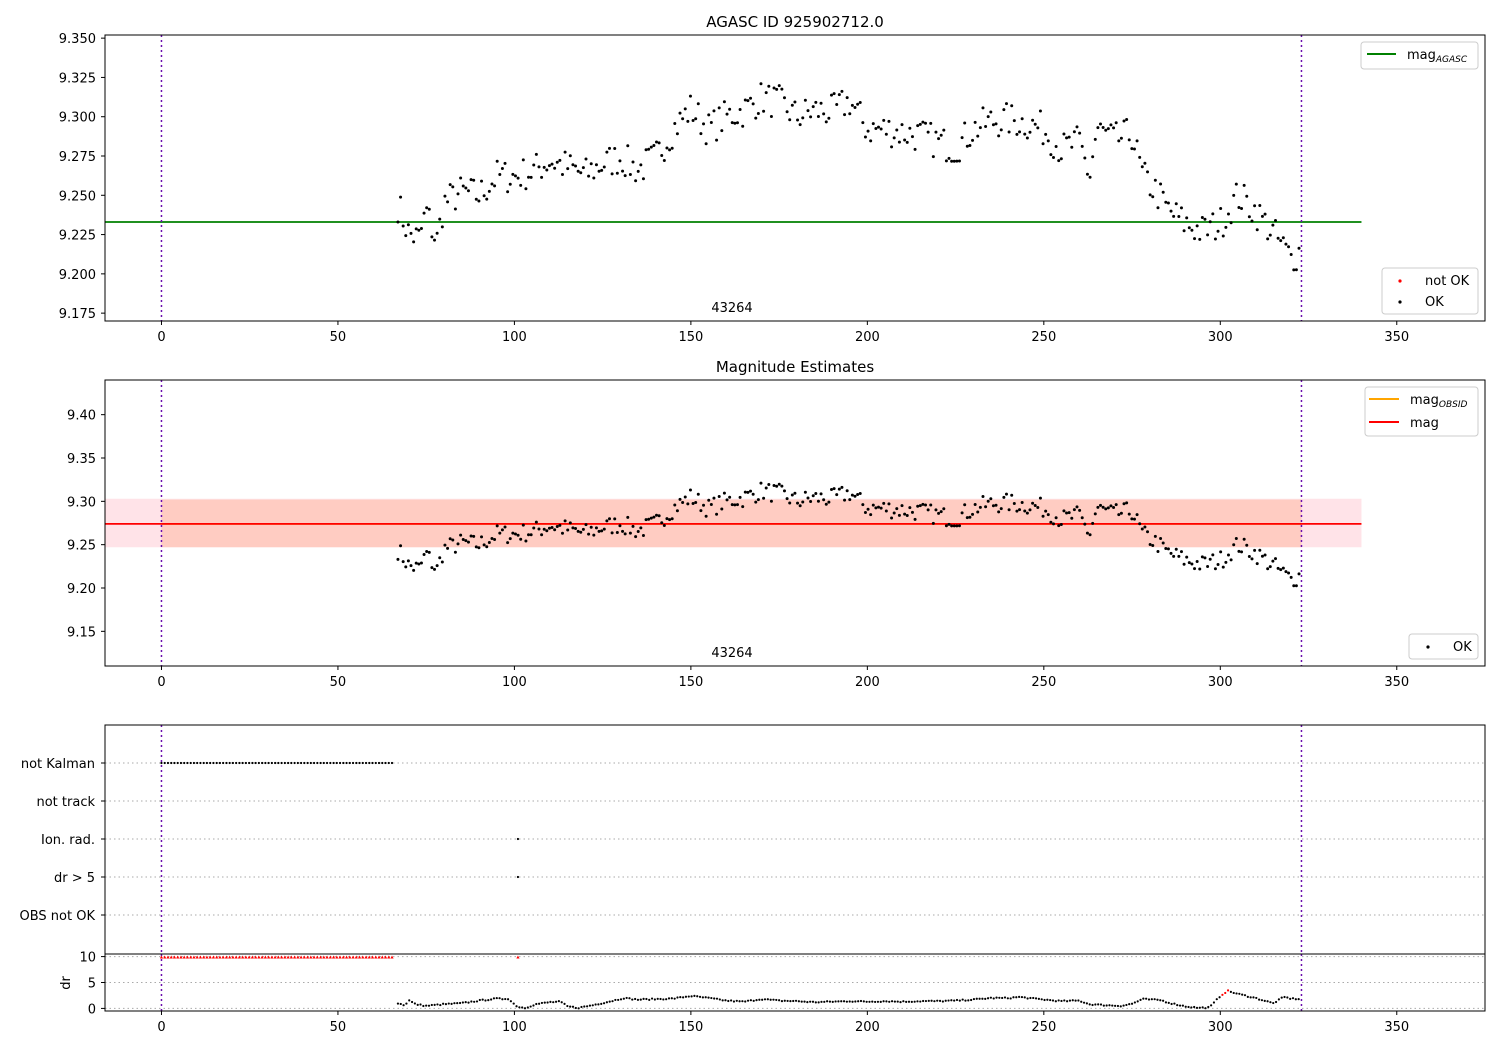  I want to click on flag-category-label: OBS not OK, so click(58, 916).